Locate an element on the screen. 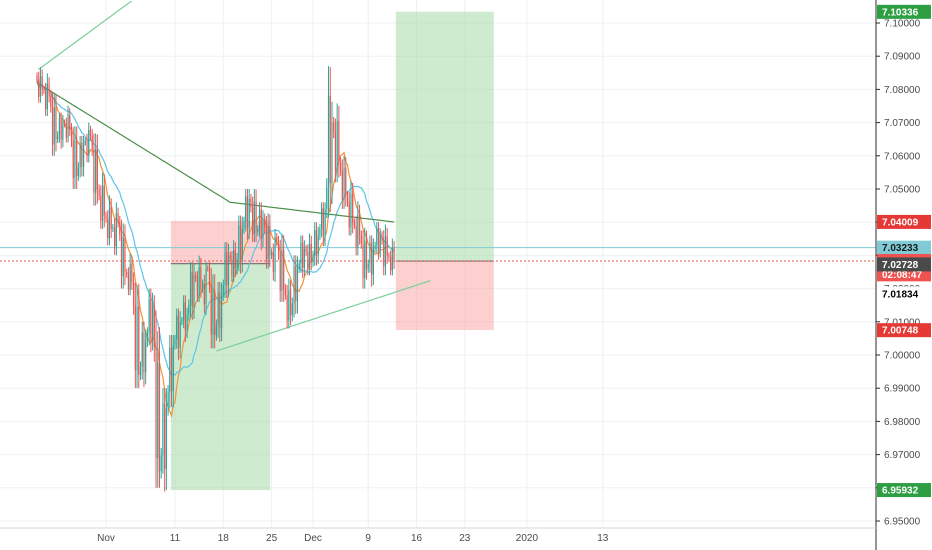 This screenshot has width=932, height=550. x-tick-label: 23 is located at coordinates (465, 538).